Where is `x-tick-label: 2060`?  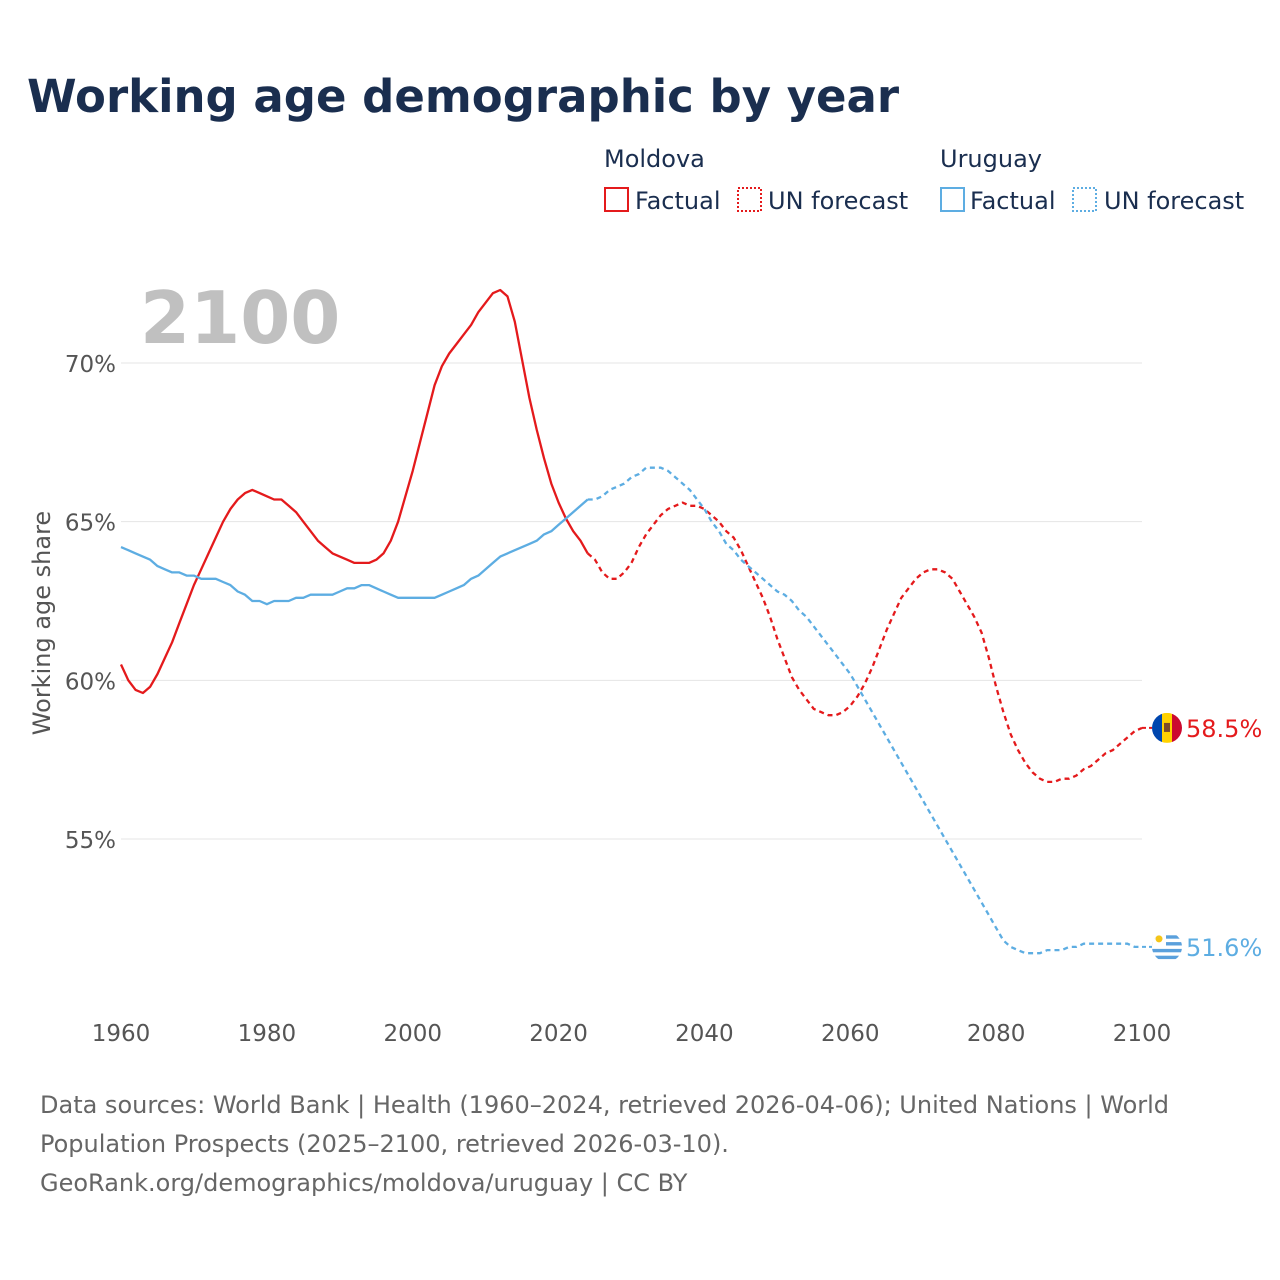
x-tick-label: 2060 is located at coordinates (850, 1034).